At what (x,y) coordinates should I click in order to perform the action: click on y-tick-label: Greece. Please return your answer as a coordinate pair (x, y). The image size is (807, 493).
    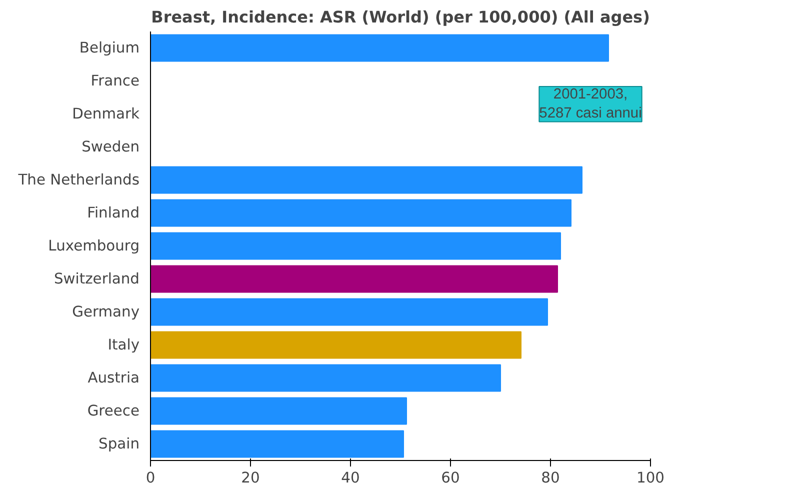
    Looking at the image, I should click on (113, 411).